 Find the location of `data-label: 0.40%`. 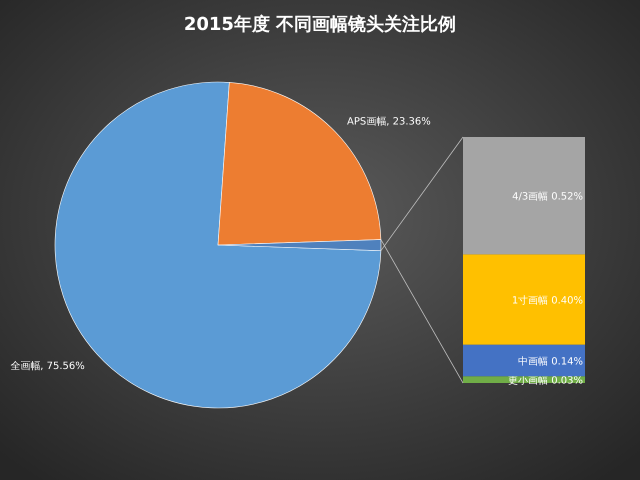

data-label: 0.40% is located at coordinates (567, 300).